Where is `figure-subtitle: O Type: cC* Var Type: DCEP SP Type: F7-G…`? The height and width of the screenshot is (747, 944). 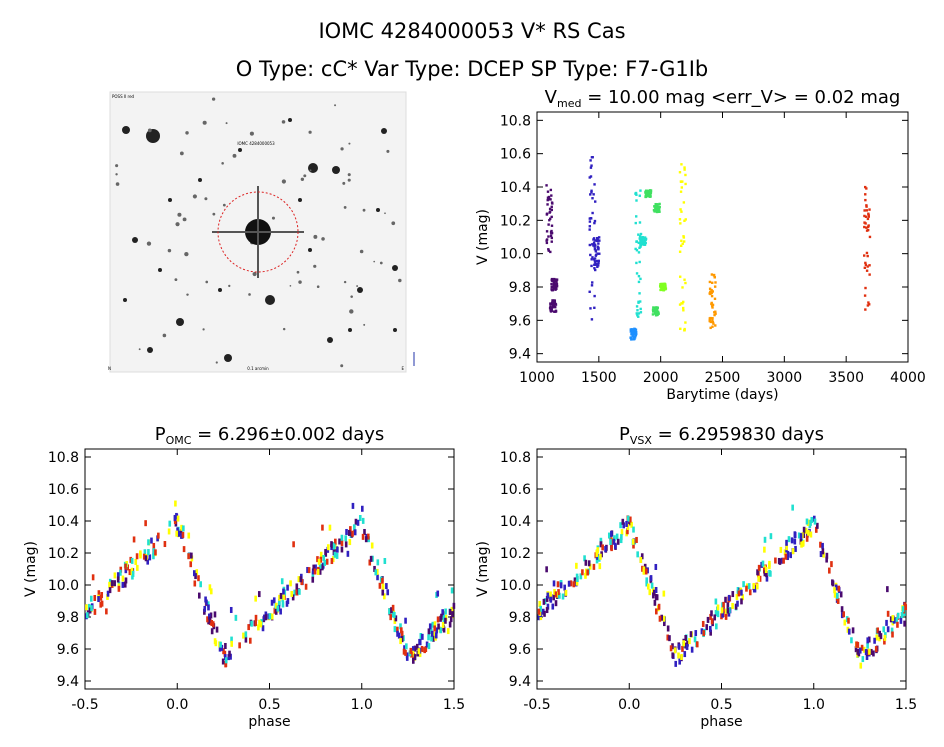 figure-subtitle: O Type: cC* Var Type: DCEP SP Type: F7-G… is located at coordinates (472, 69).